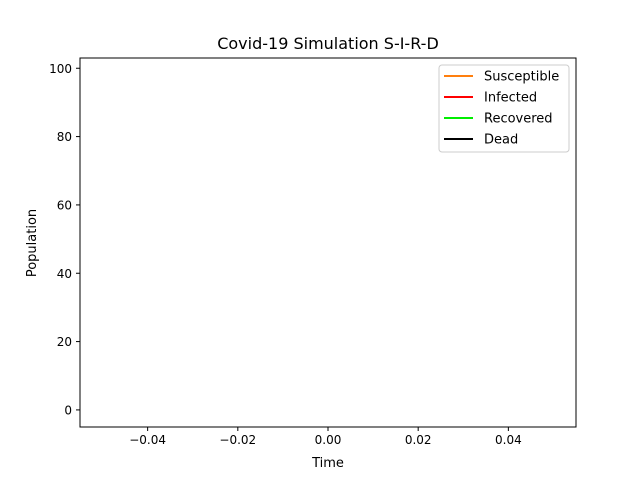  Describe the element at coordinates (328, 440) in the screenshot. I see `x-tick-label: 0.00` at that location.